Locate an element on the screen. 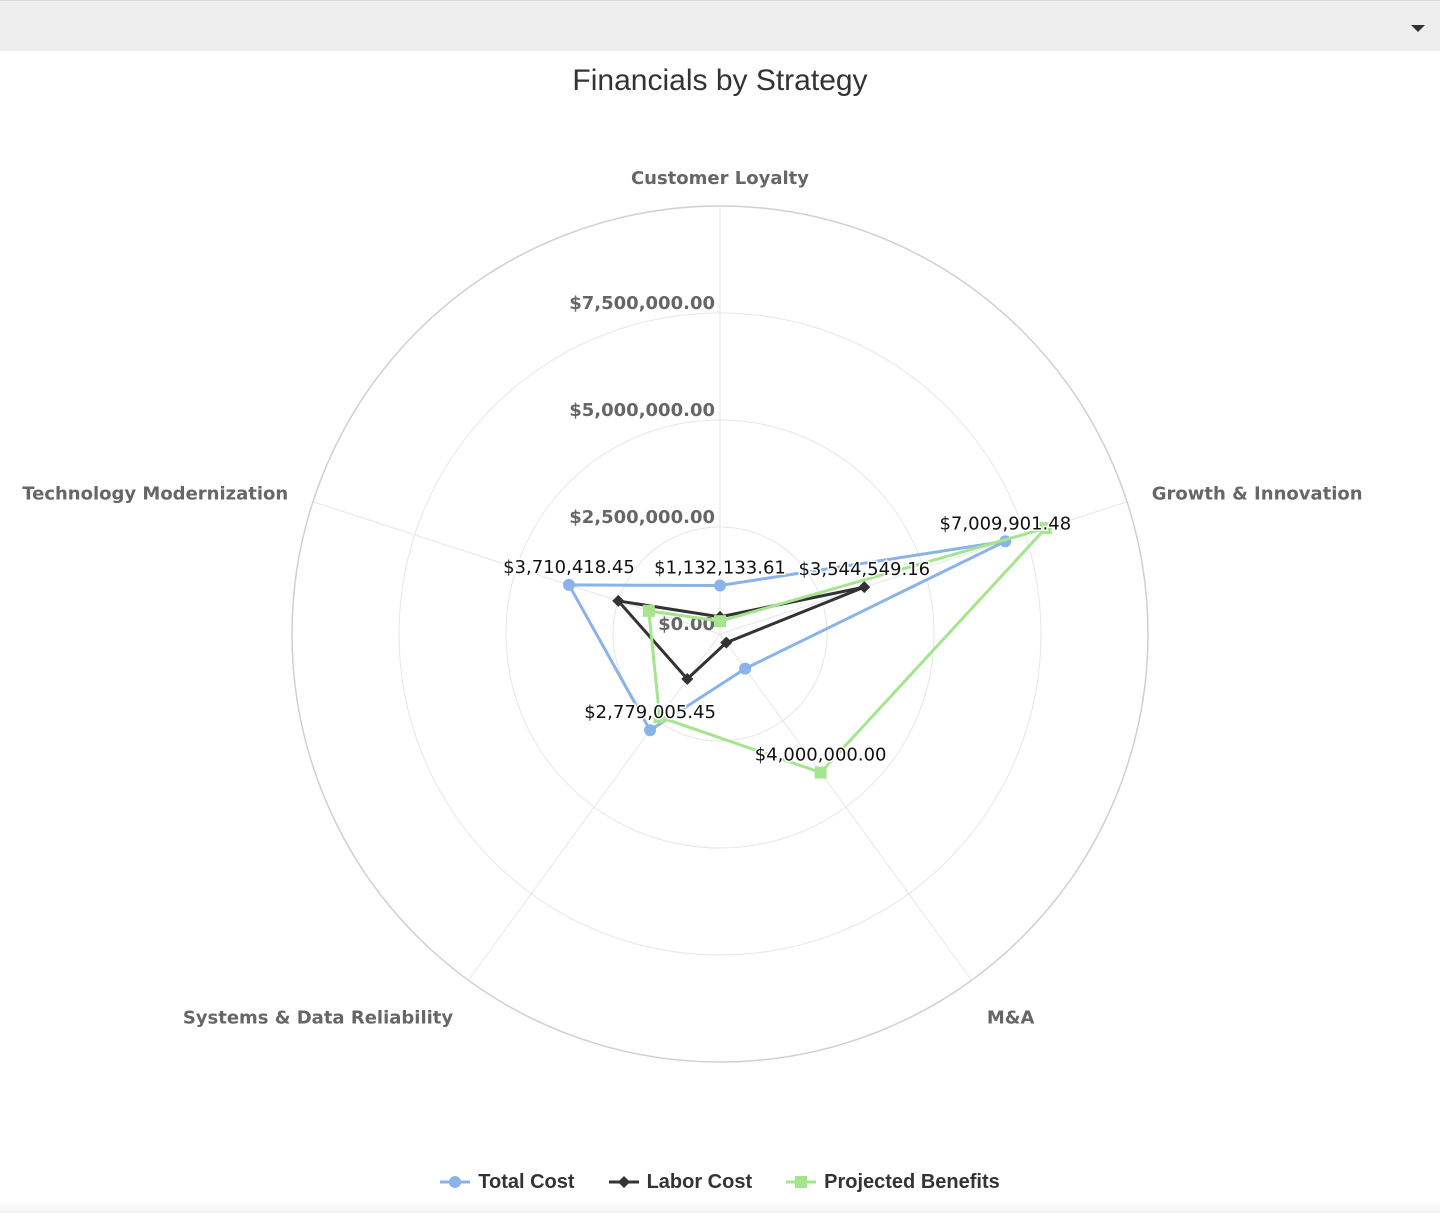 This screenshot has height=1213, width=1440. legend-marker-circle is located at coordinates (455, 1182).